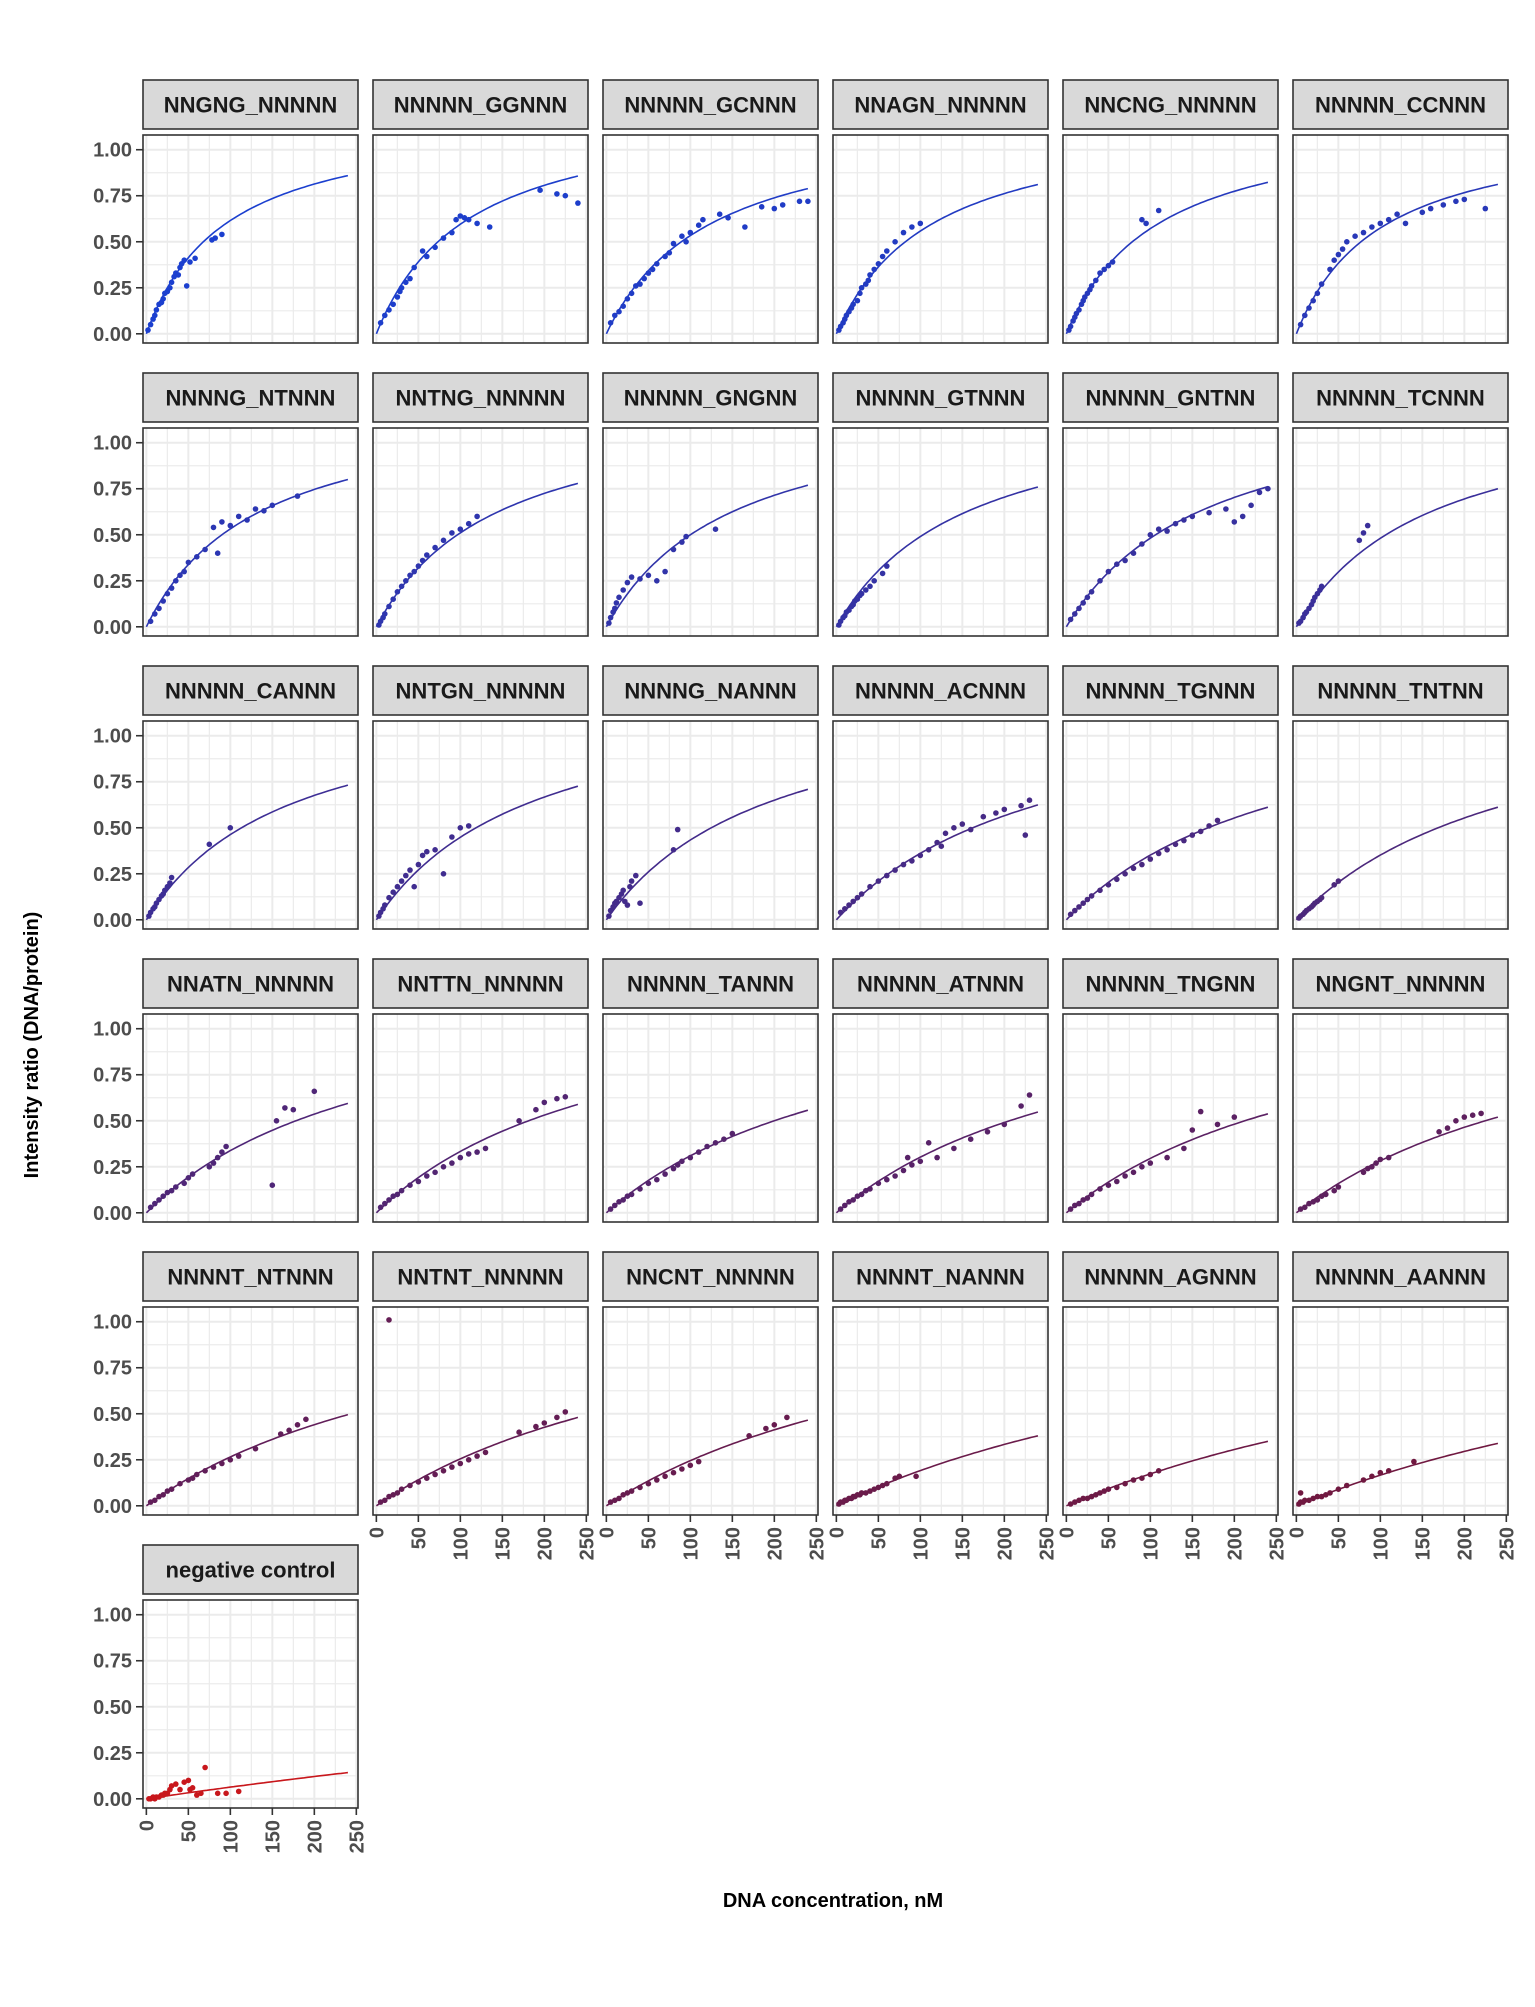 This screenshot has height=2007, width=1535. Describe the element at coordinates (250, 984) in the screenshot. I see `facet-label: NNATN_NNNNN` at that location.